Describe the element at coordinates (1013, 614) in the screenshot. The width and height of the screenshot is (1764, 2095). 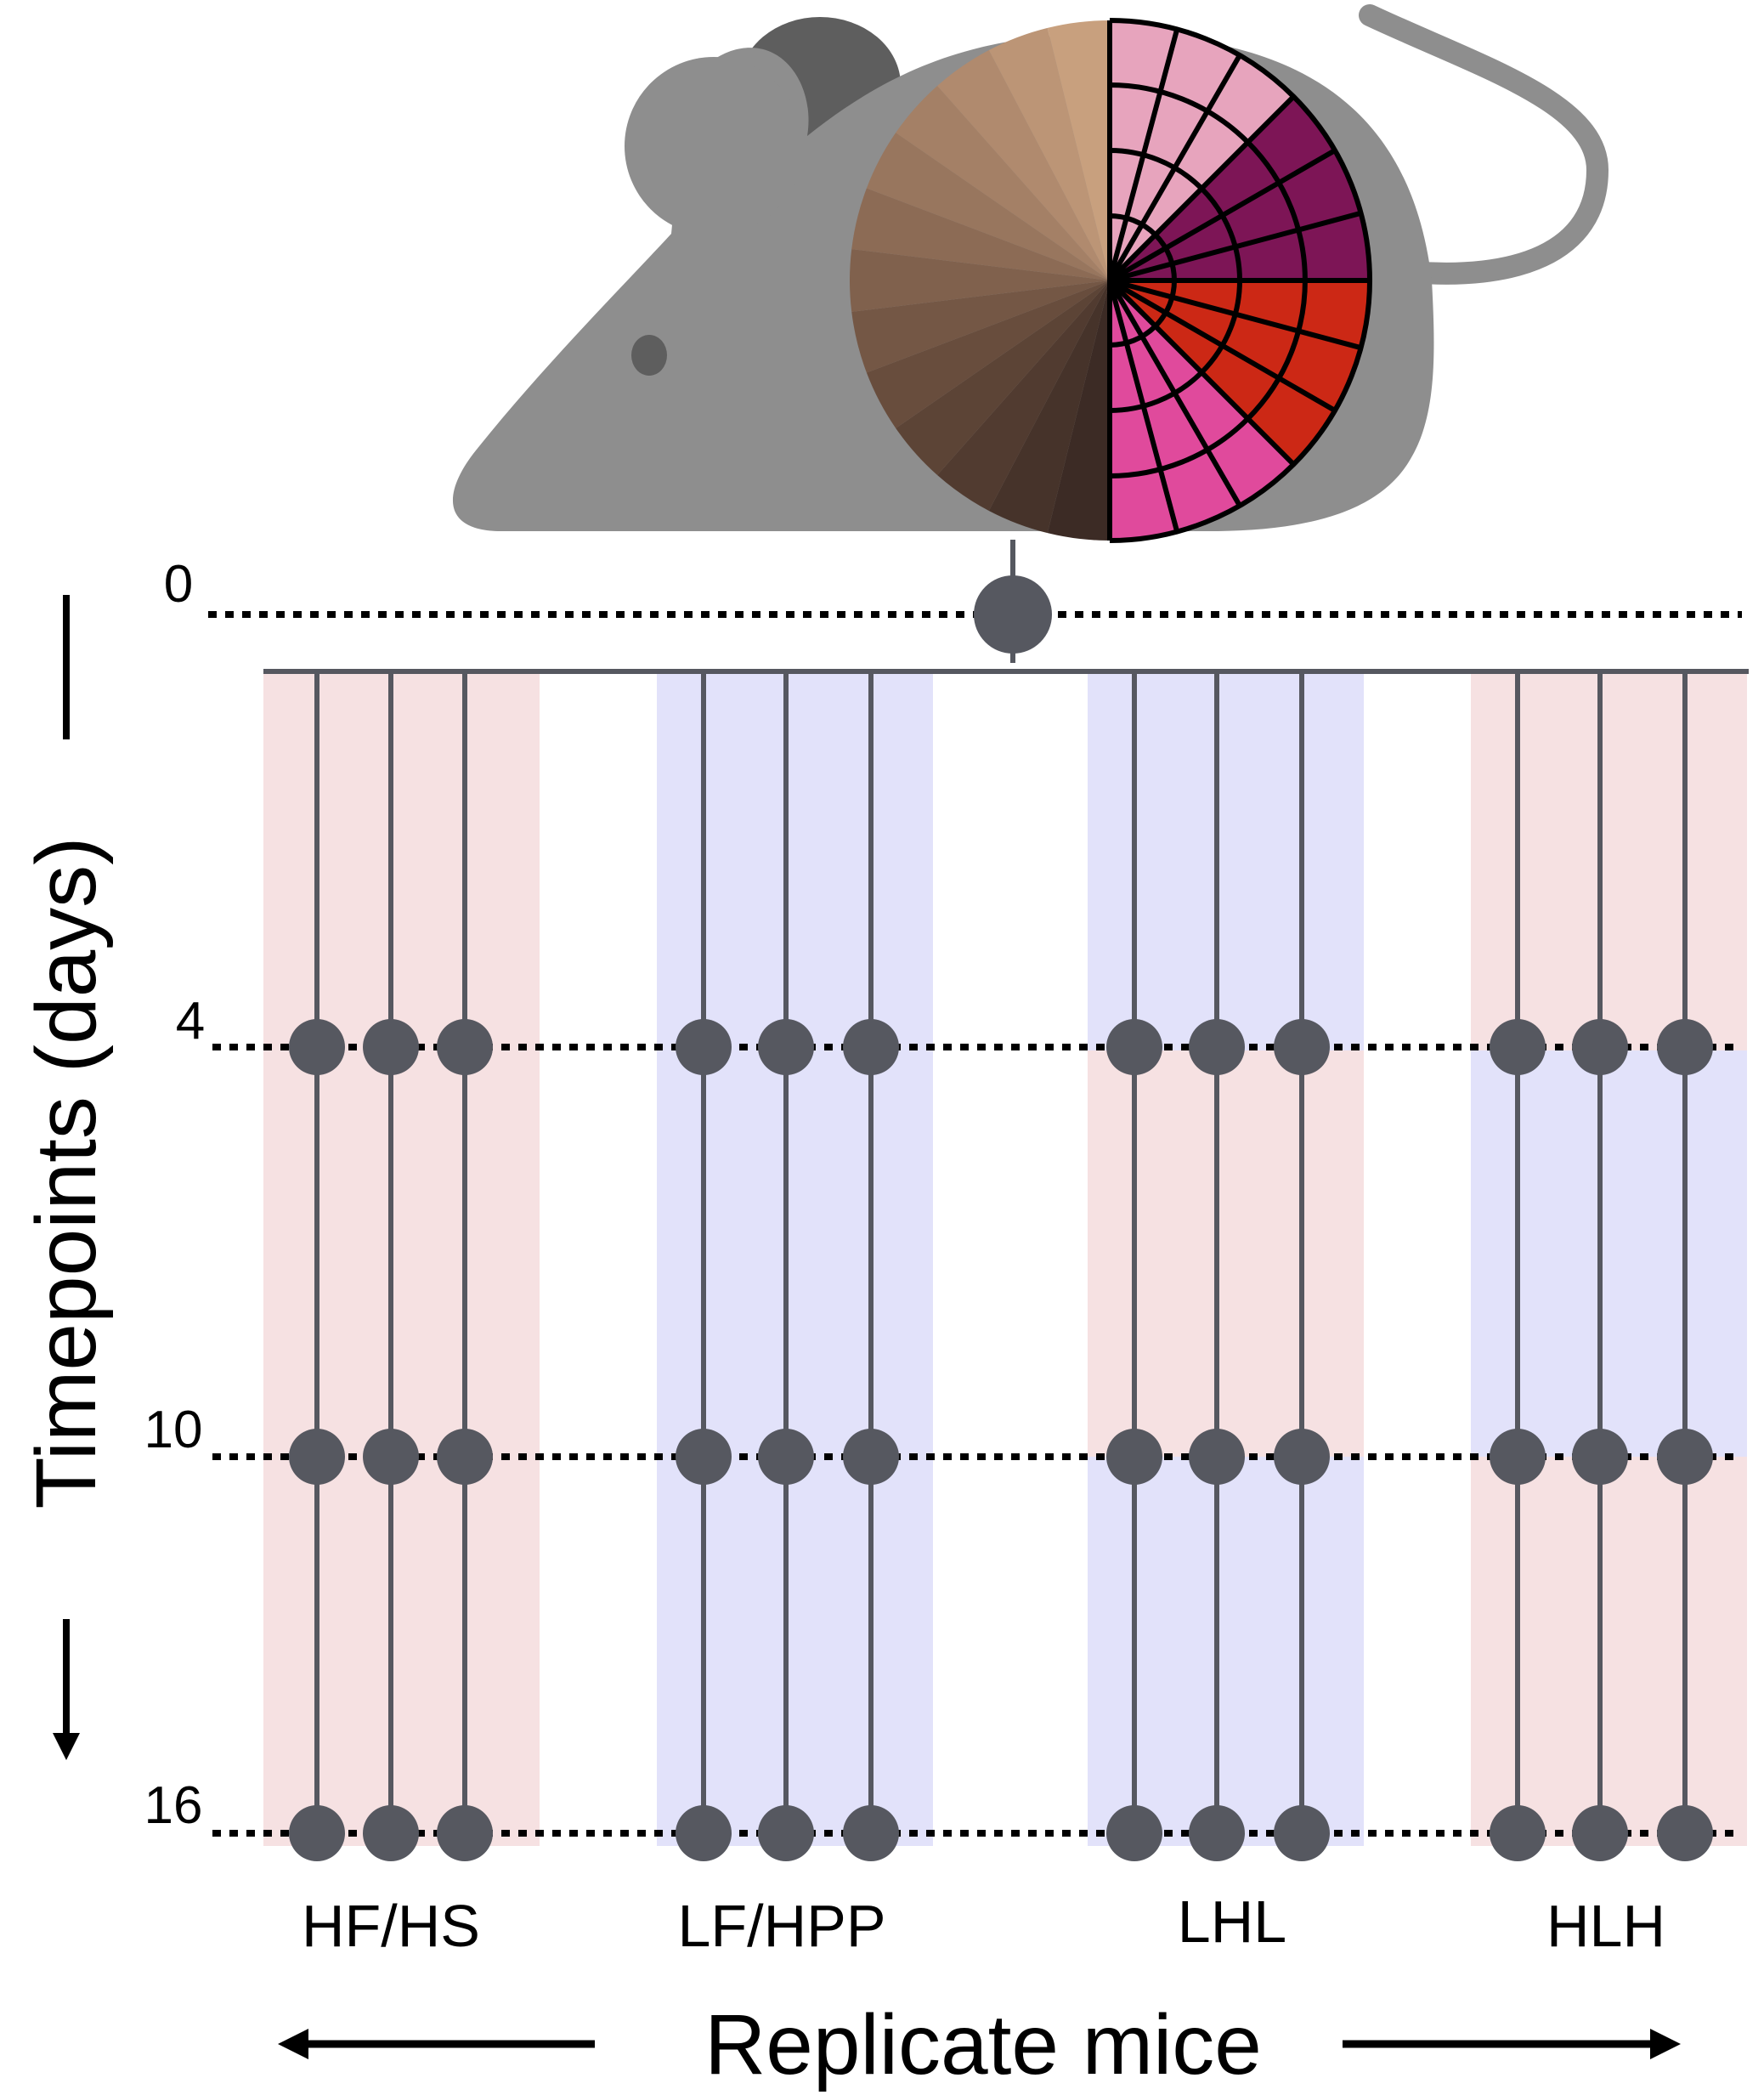
I see `baseline-node` at that location.